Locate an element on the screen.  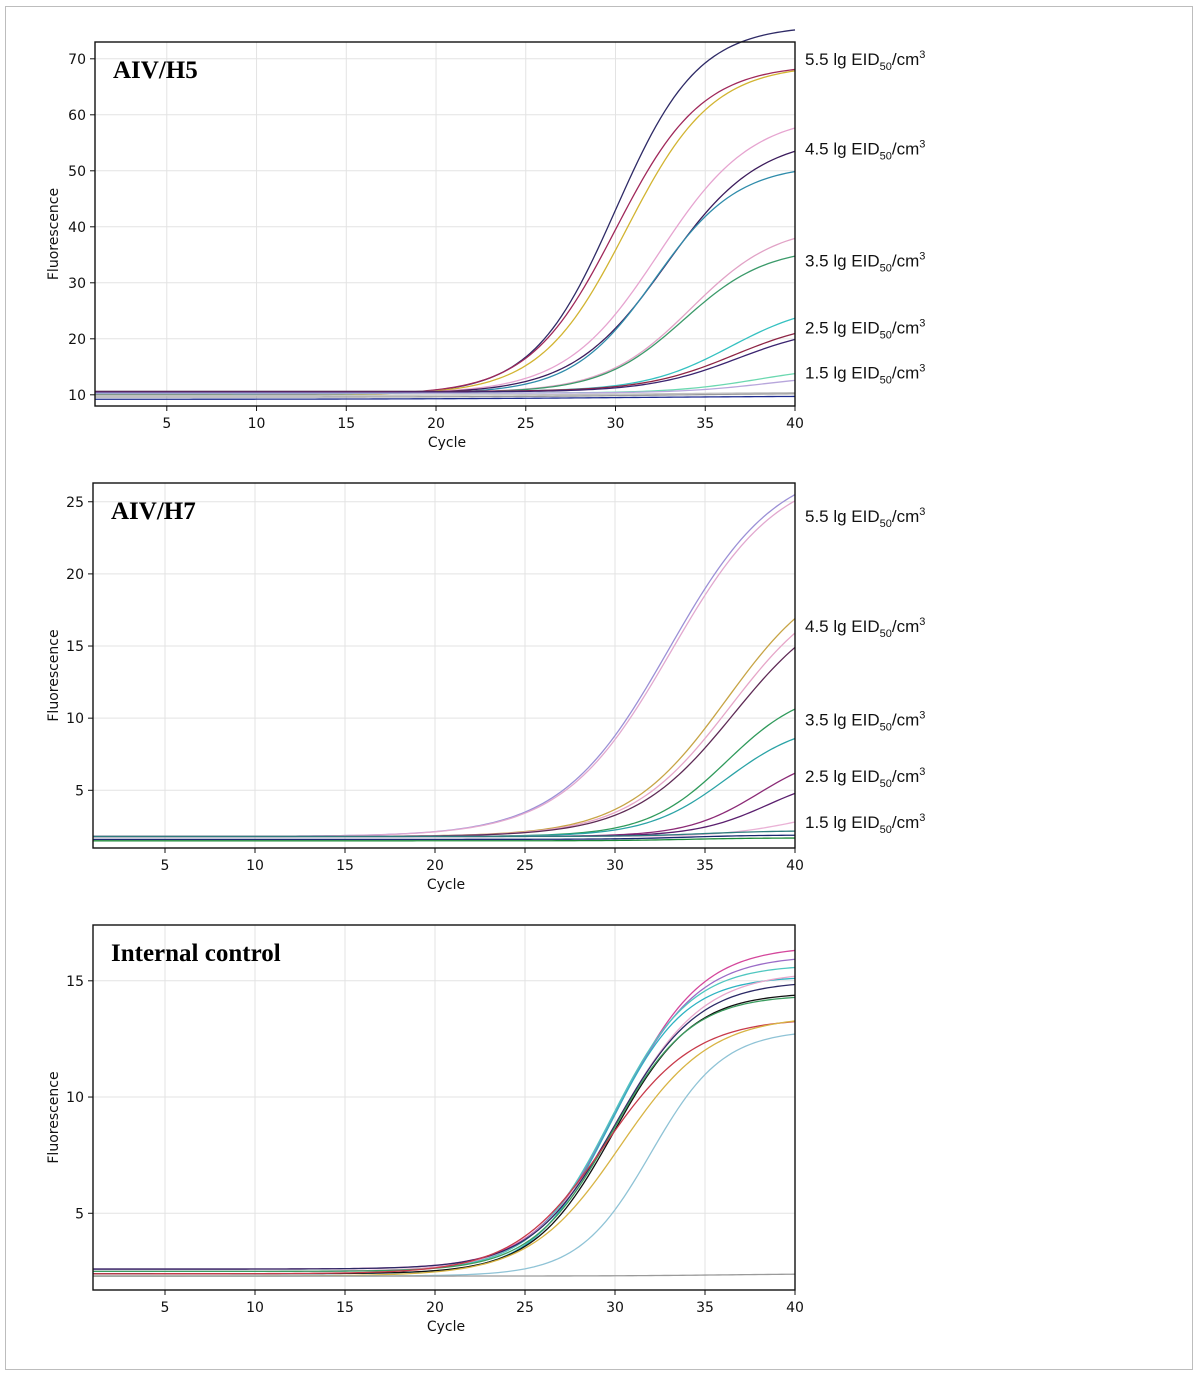
chart-title: AIV/H7 is located at coordinates (153, 511).